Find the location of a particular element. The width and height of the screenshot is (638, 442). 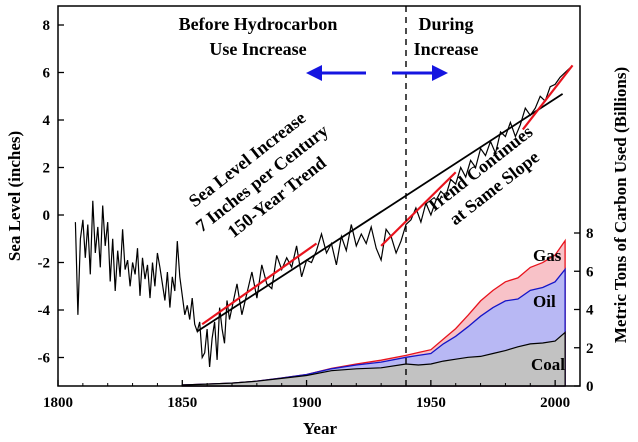

y2-tick-label: 2 is located at coordinates (590, 349).